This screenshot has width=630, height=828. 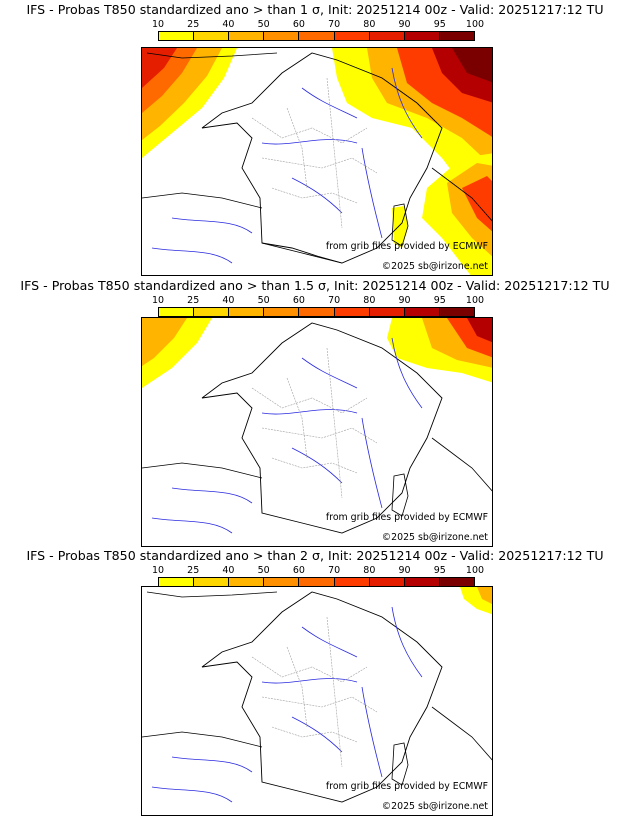 I want to click on border-spain, so click(x=302, y=253).